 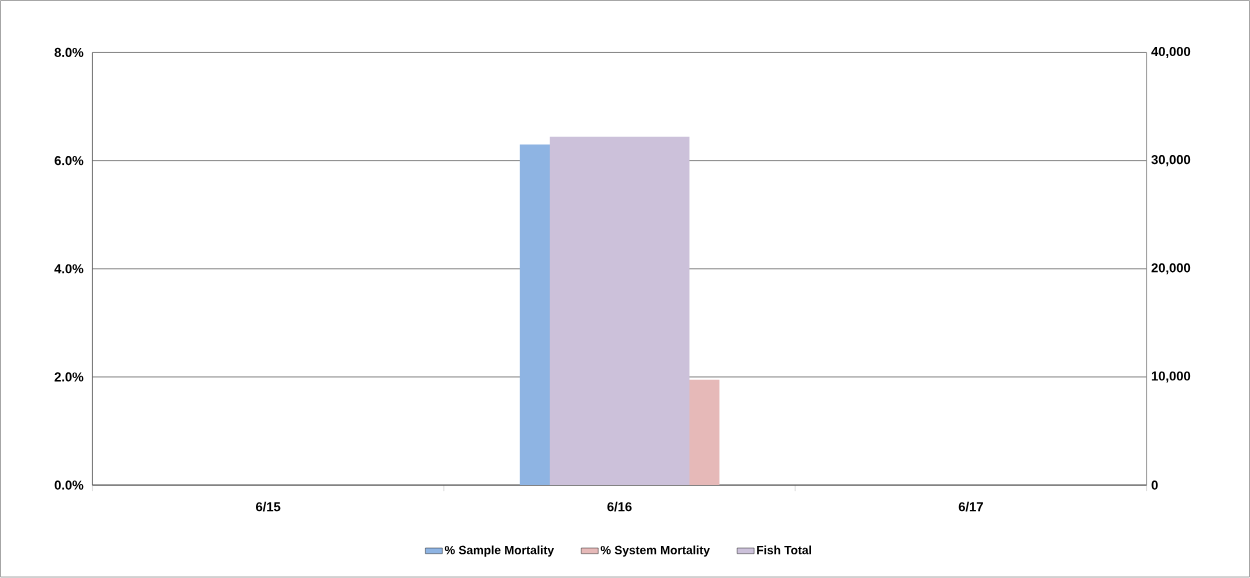 I want to click on legend-label: % Sample Mortality, so click(x=499, y=551).